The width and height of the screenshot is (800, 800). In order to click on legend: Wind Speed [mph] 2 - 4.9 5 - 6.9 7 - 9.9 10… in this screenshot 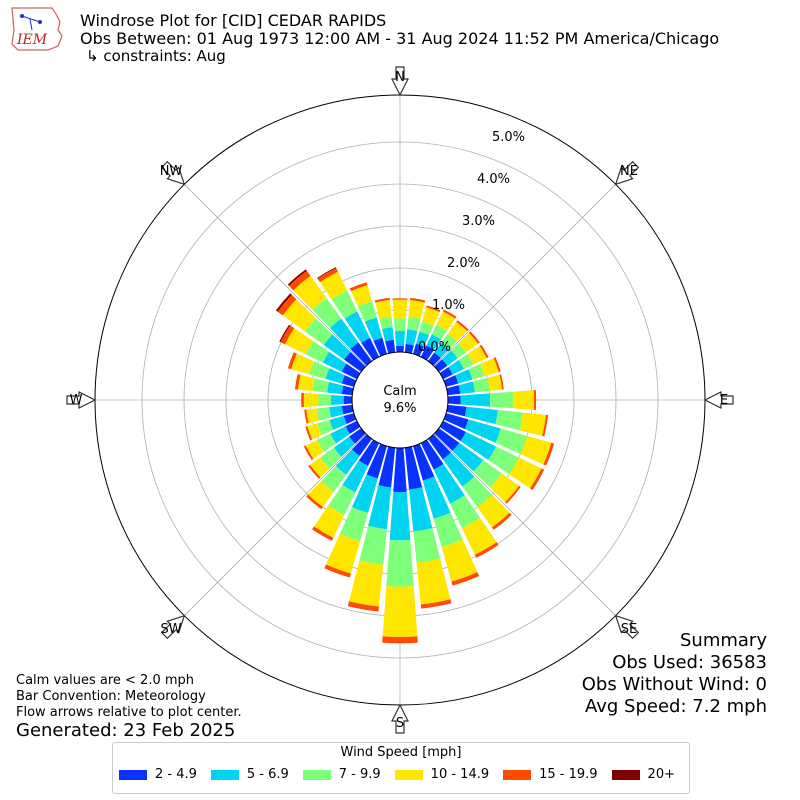, I will do `click(401, 768)`.